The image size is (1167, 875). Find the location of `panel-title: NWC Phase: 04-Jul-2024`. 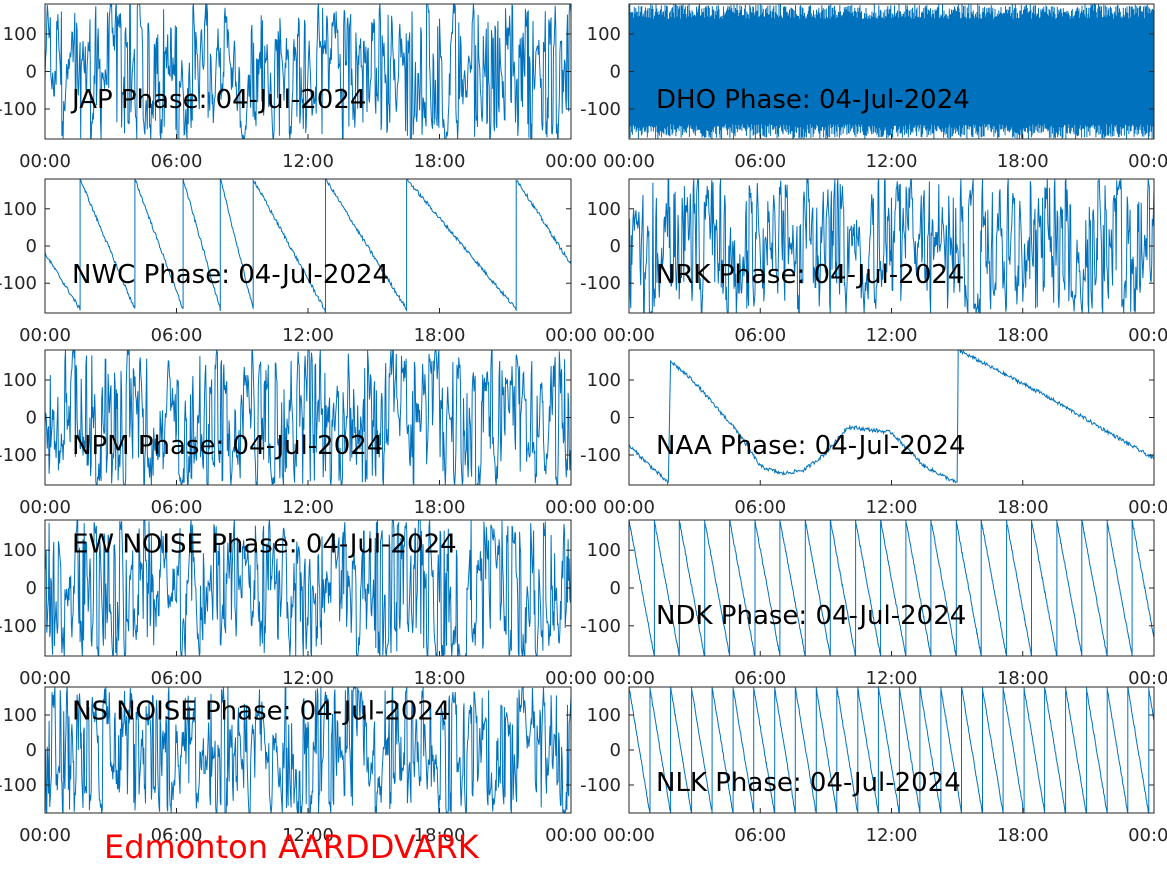

panel-title: NWC Phase: 04-Jul-2024 is located at coordinates (230, 275).